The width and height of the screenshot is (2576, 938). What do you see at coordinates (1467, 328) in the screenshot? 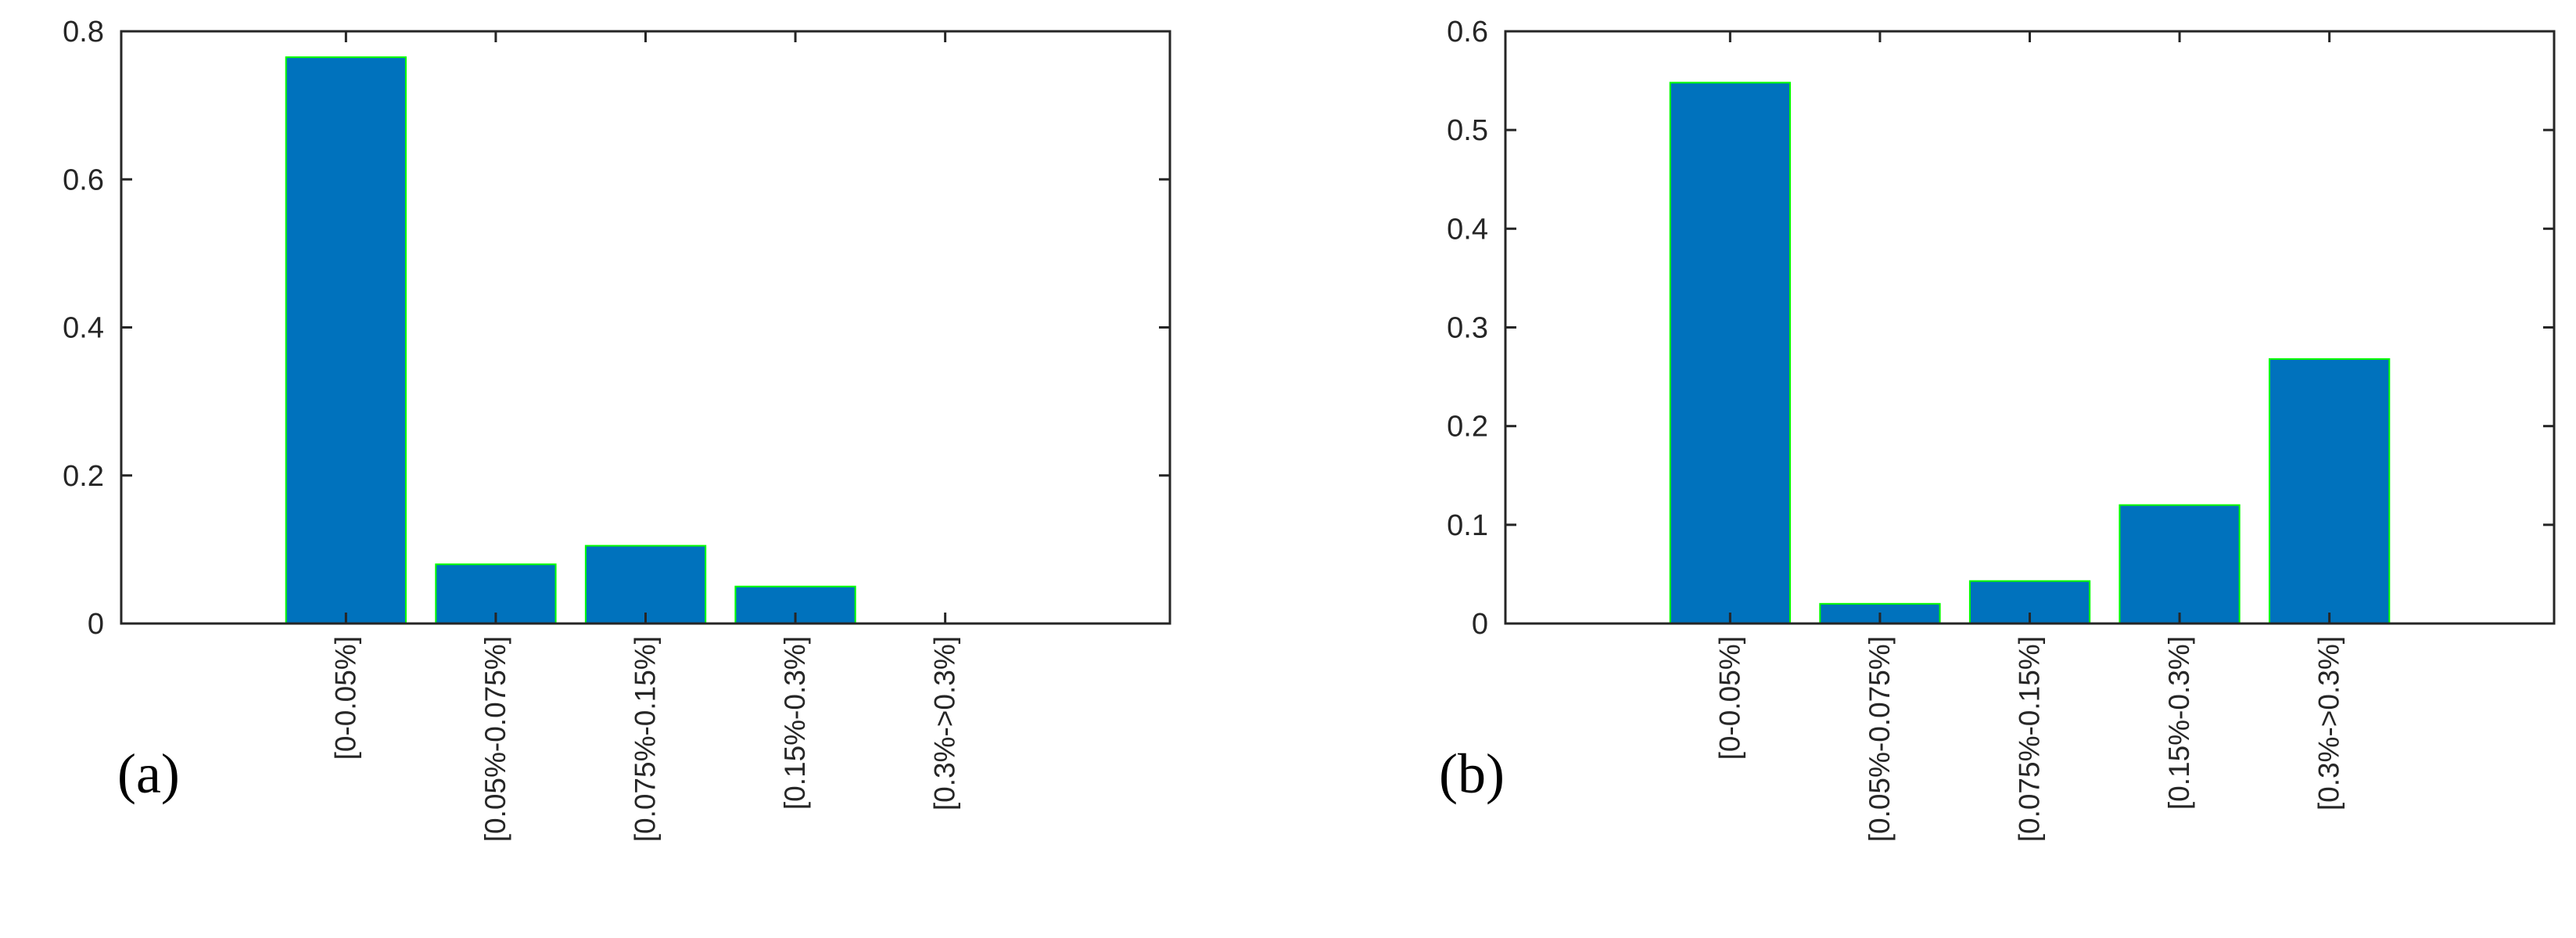
I see `y-tick-label: 0.3` at bounding box center [1467, 328].